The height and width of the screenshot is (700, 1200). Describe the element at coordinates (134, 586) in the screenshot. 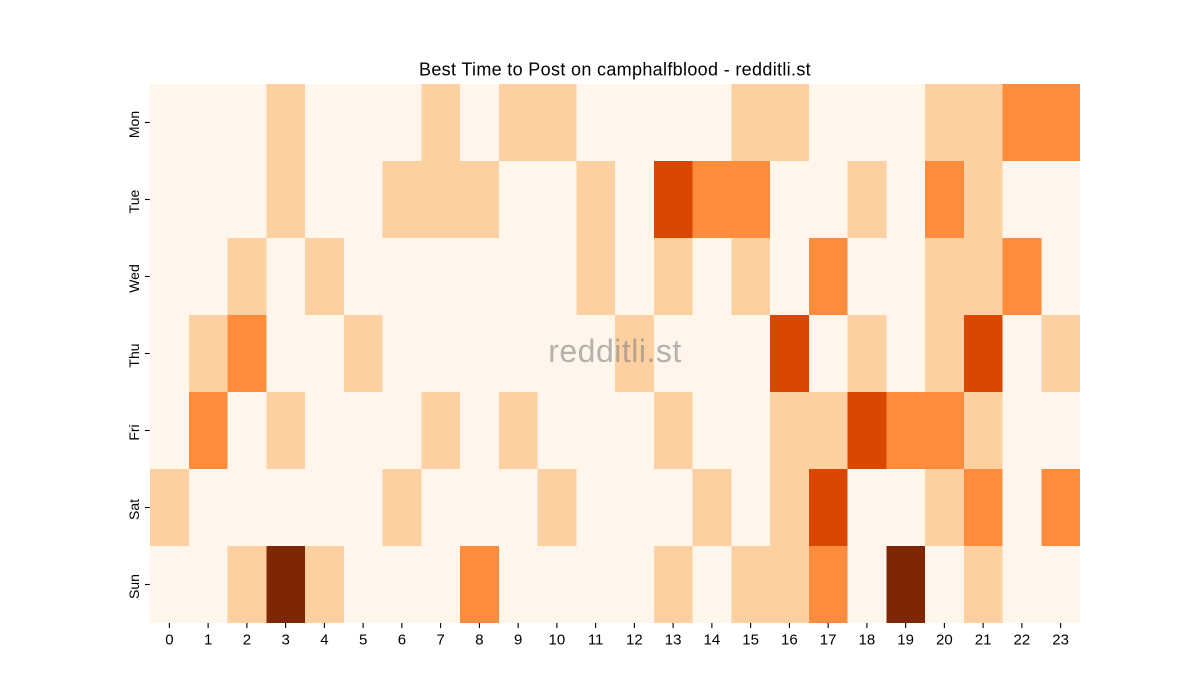

I see `svg-text: Sun` at that location.